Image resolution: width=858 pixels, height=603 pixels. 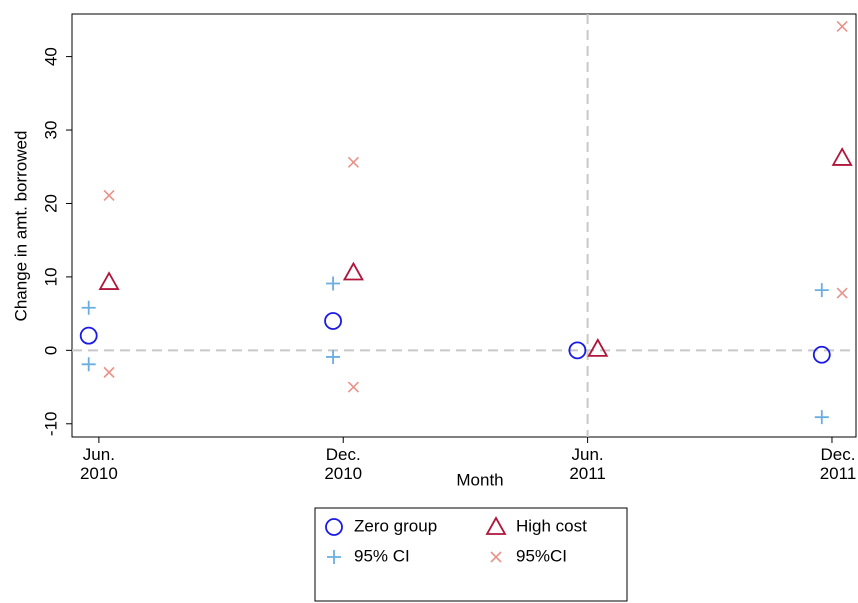 What do you see at coordinates (50, 56) in the screenshot?
I see `y-tick-label: 40` at bounding box center [50, 56].